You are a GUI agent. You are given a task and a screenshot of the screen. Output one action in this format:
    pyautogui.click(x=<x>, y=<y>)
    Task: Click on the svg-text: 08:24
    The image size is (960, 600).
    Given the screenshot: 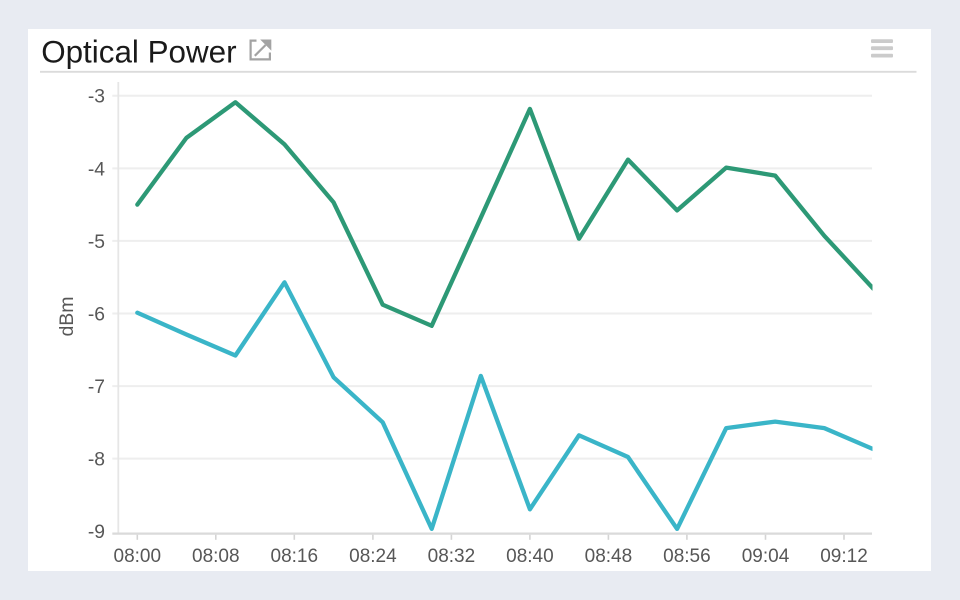 What is the action you would take?
    pyautogui.click(x=373, y=556)
    